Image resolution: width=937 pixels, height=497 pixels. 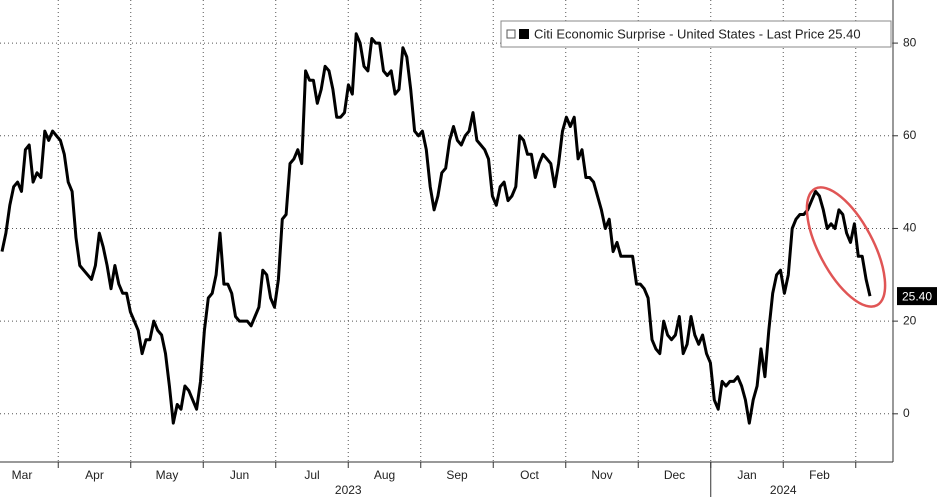 I want to click on x-tick-label: Apr, so click(x=94, y=475).